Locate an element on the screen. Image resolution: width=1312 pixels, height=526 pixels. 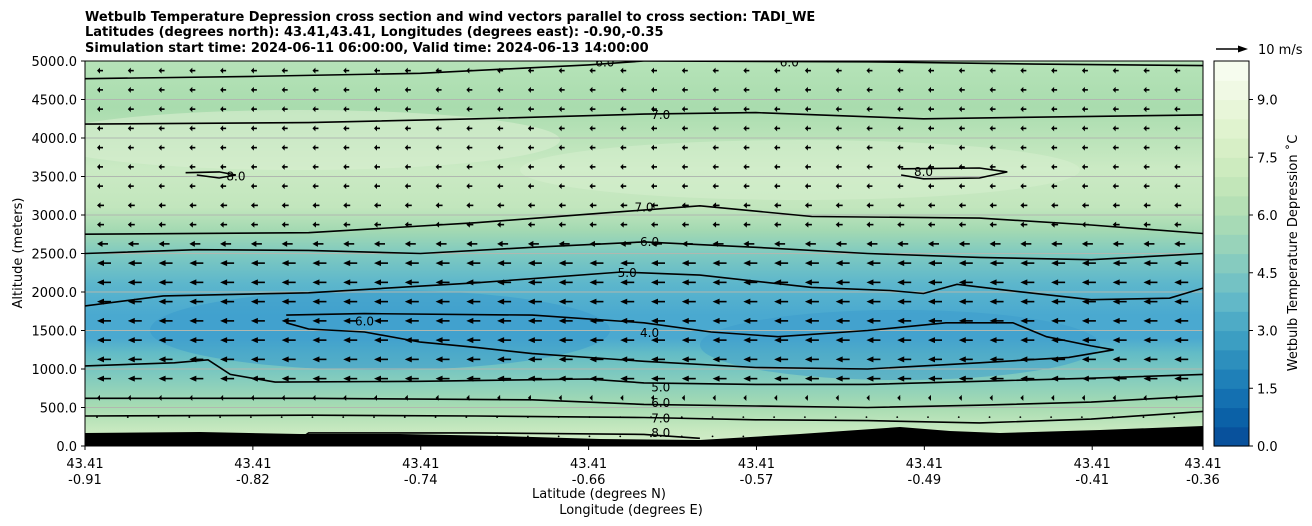
x-tick-label-lon: -0.66 is located at coordinates (589, 480).